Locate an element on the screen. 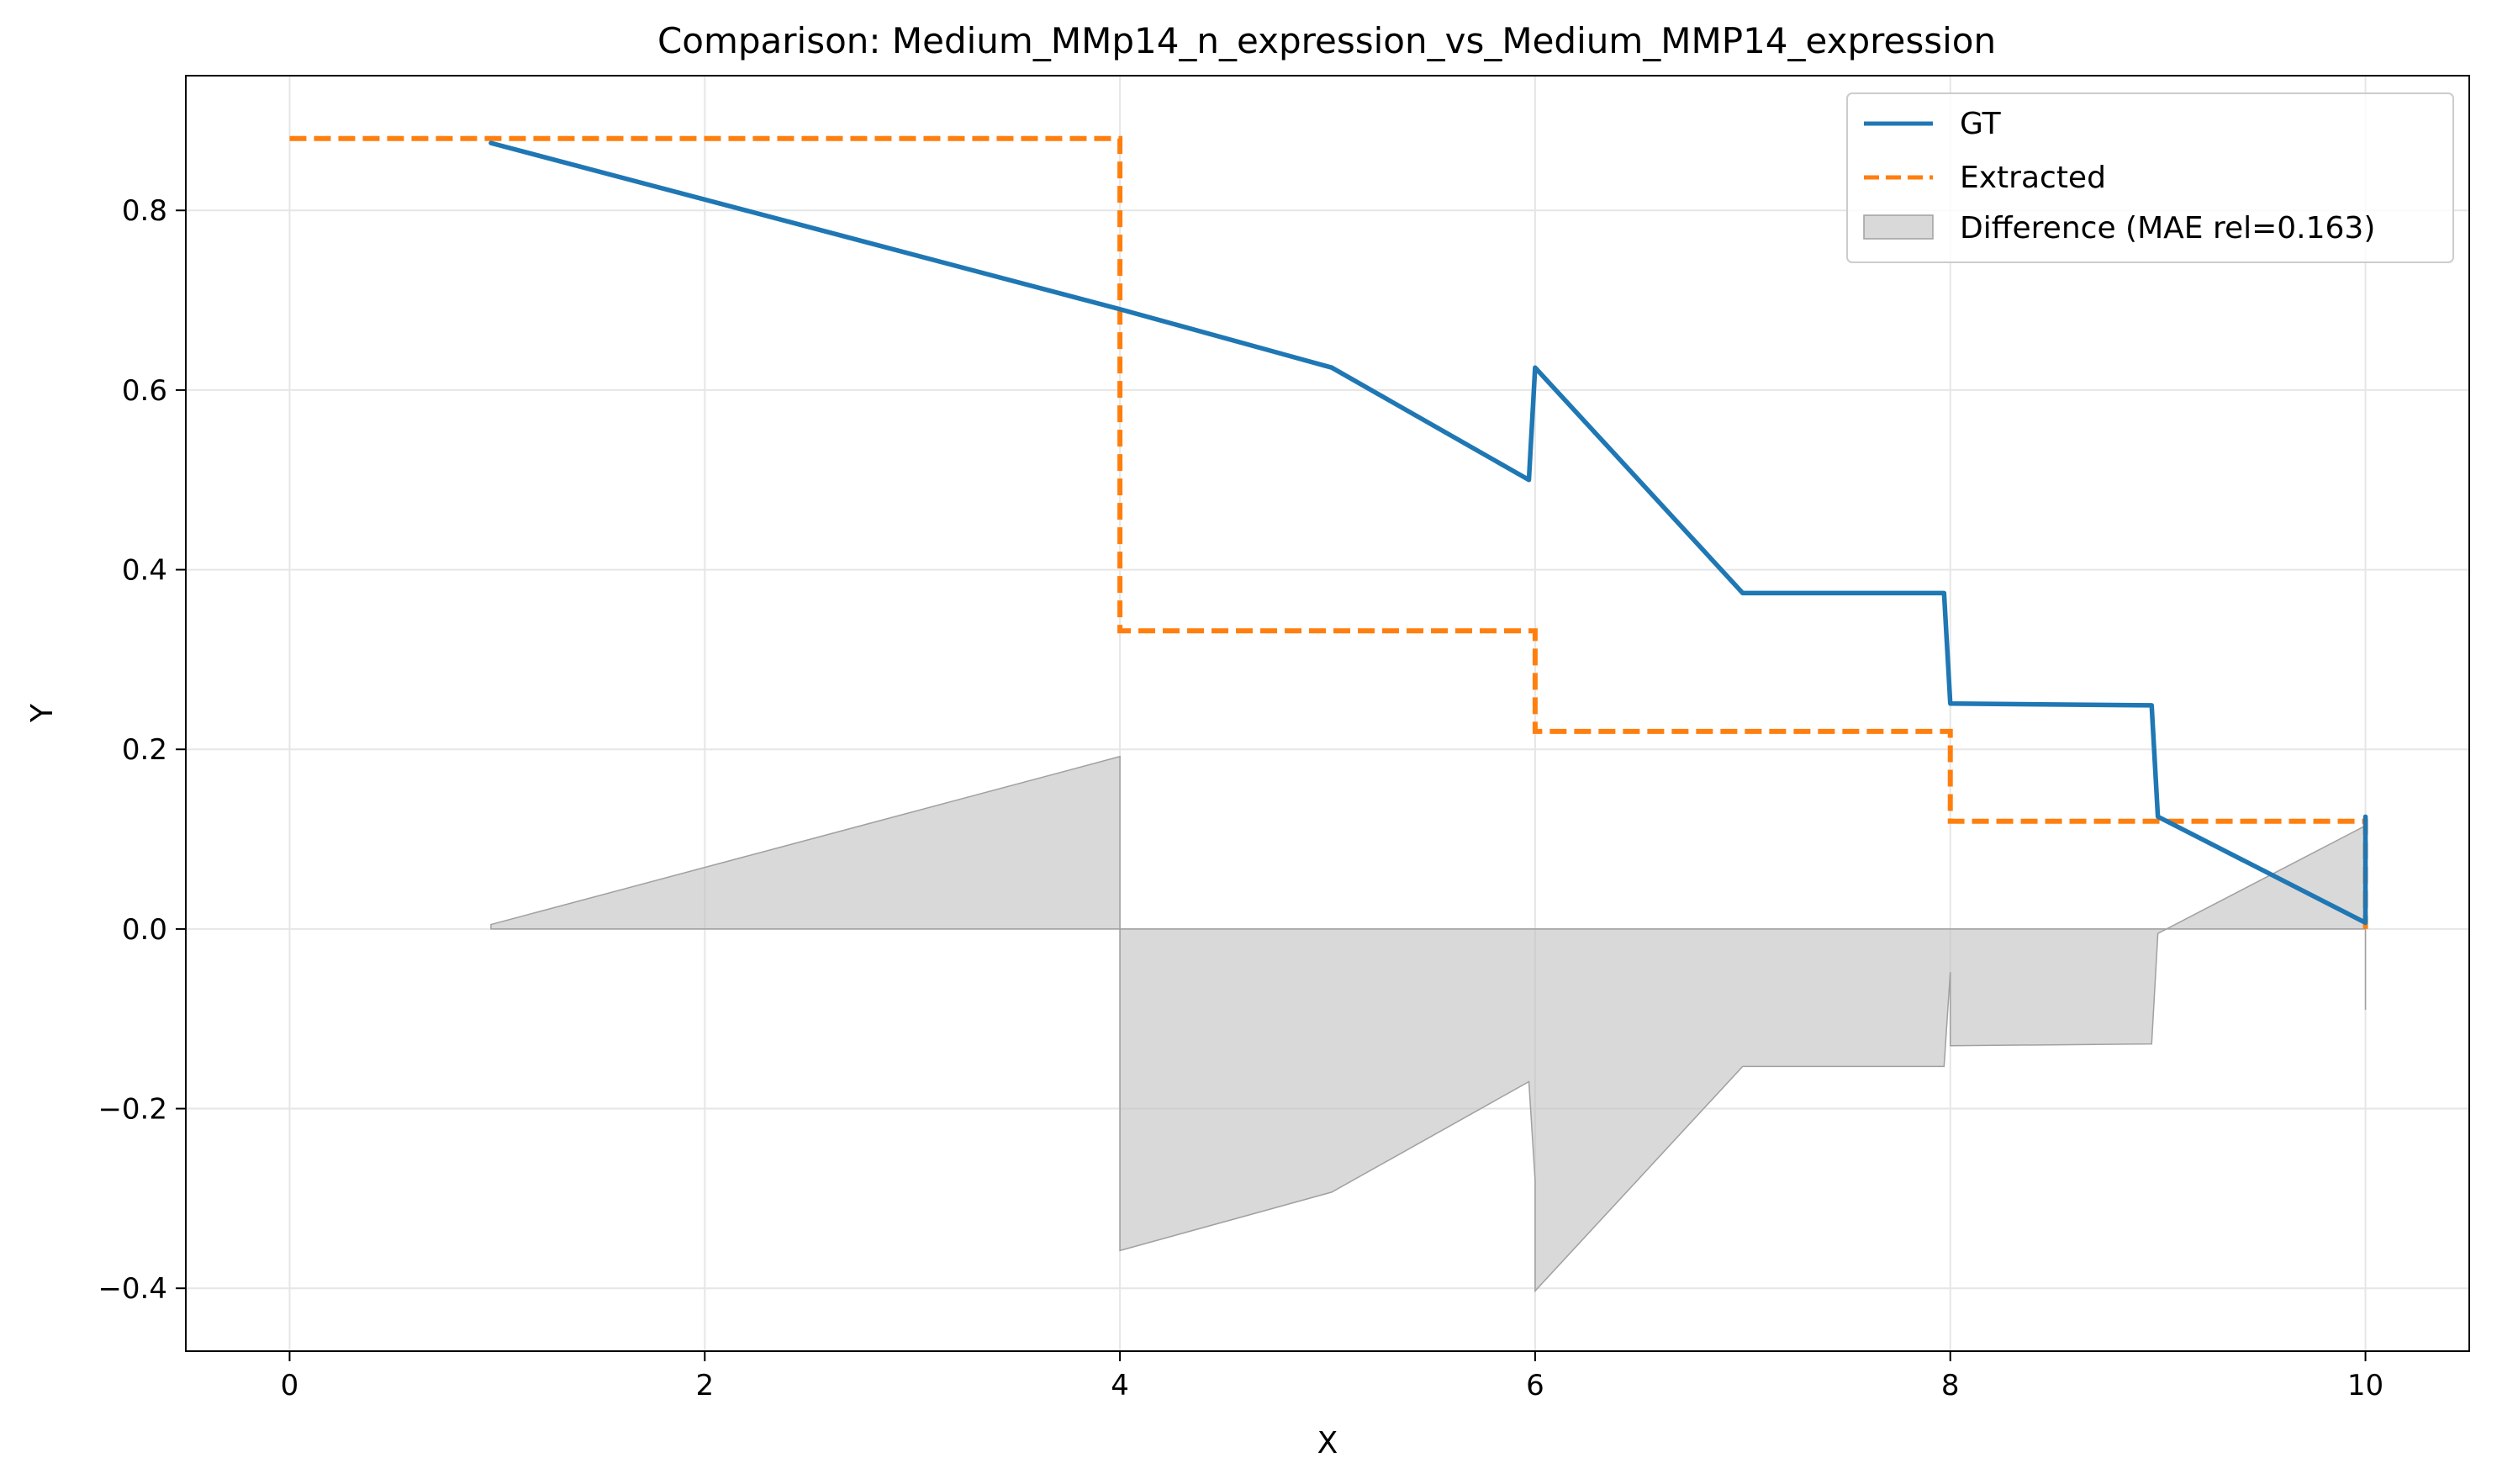 The width and height of the screenshot is (2497, 1484). legend-box is located at coordinates (2150, 177).